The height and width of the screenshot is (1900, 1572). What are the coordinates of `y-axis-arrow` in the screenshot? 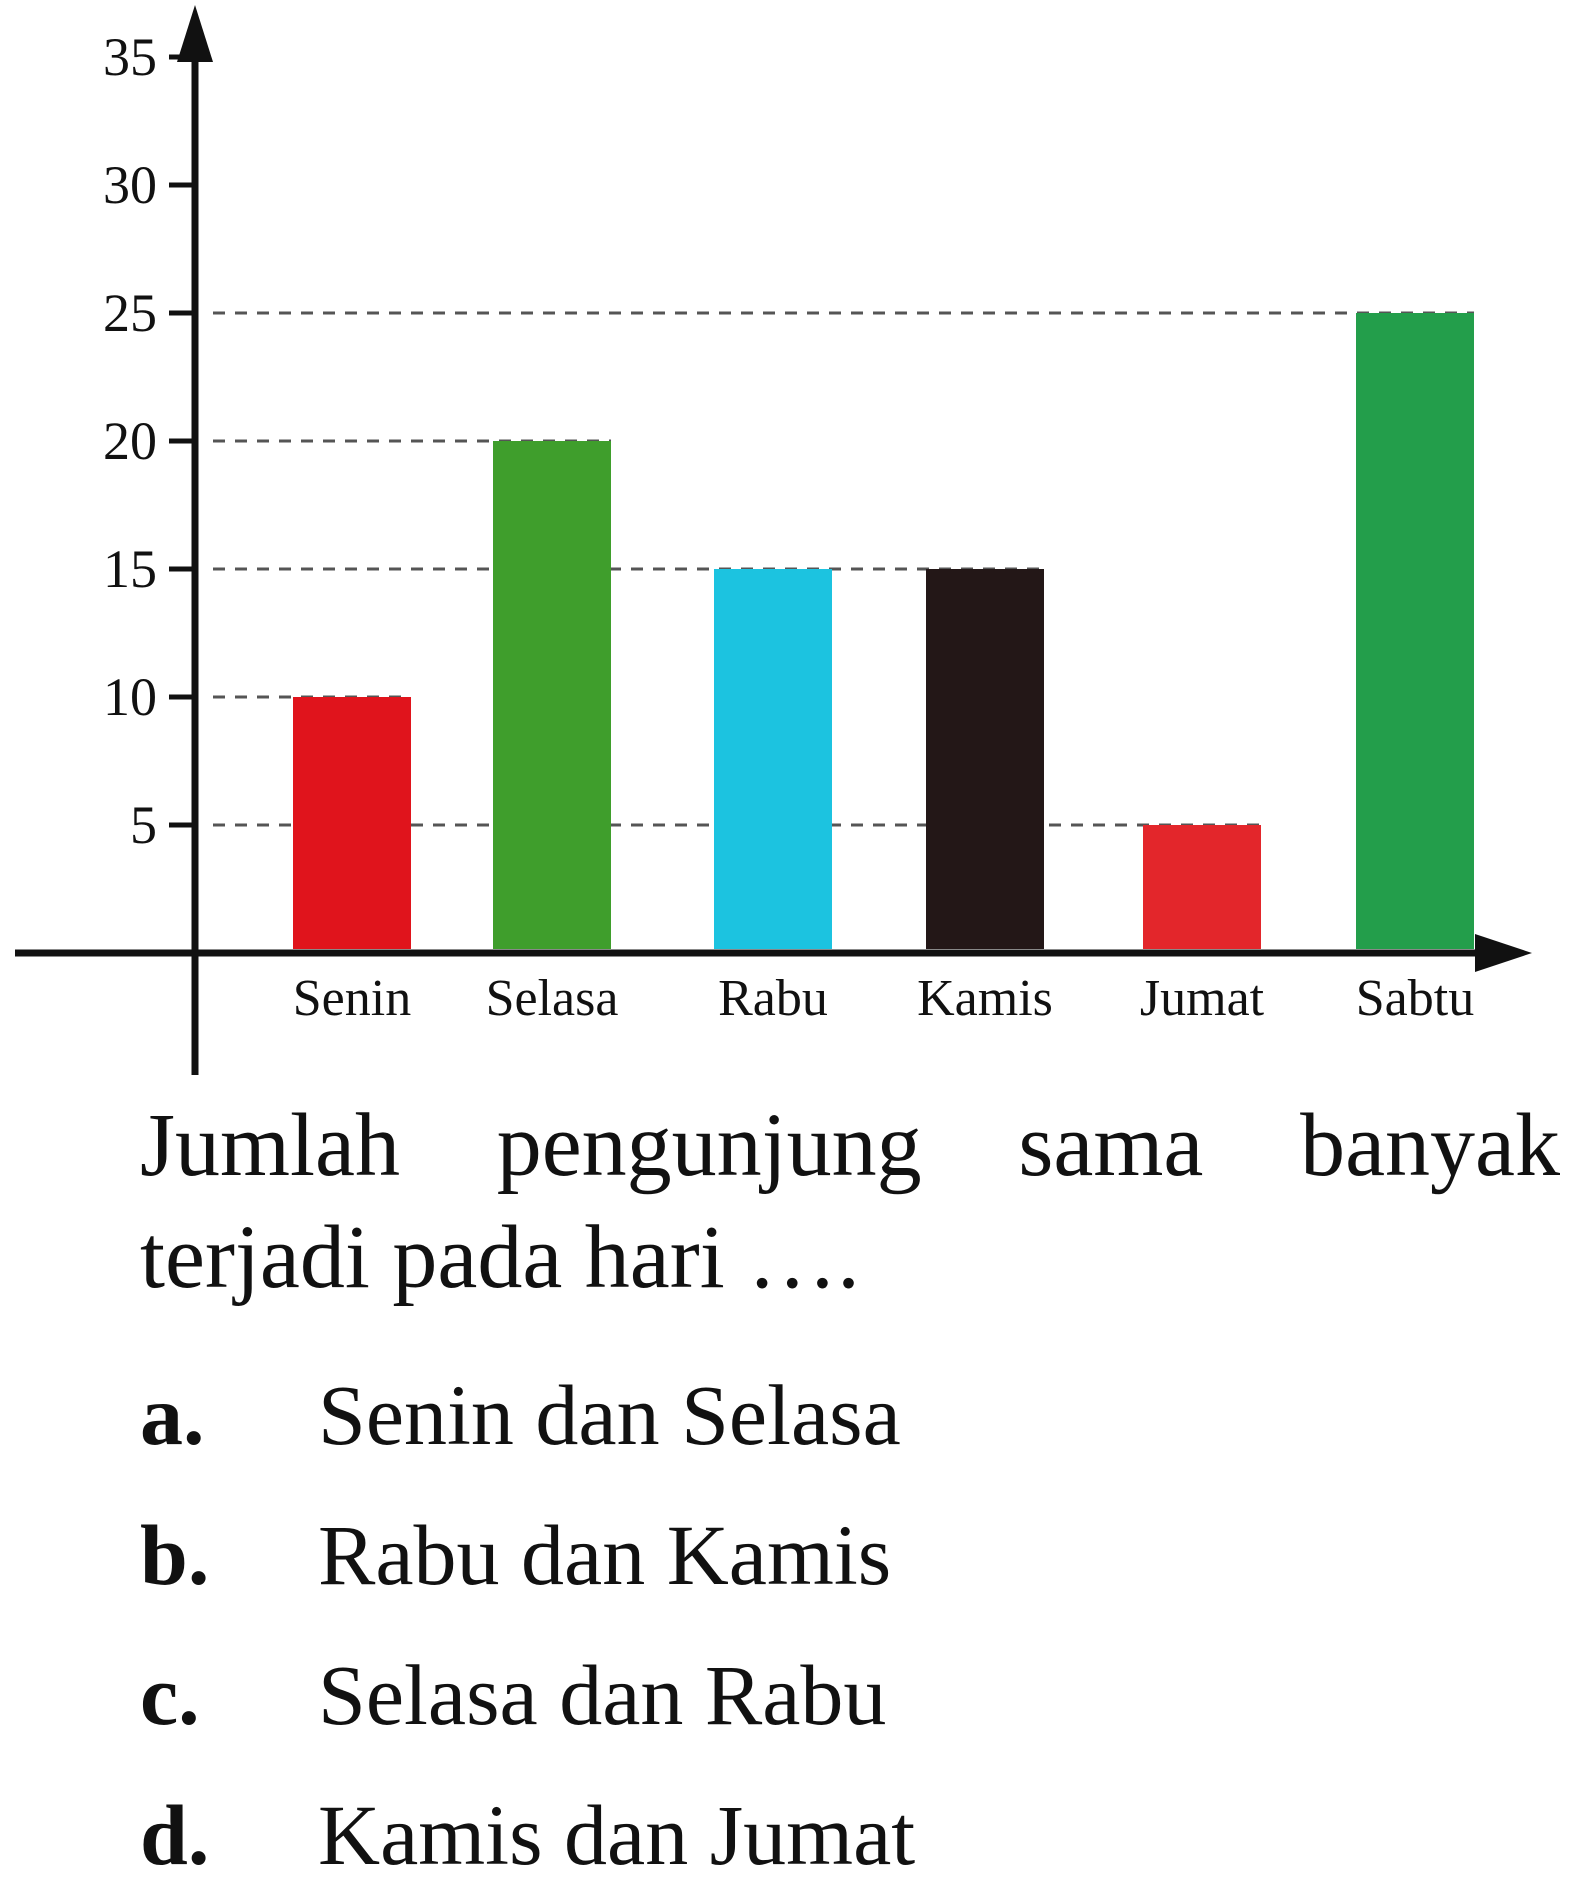 It's located at (195, 33).